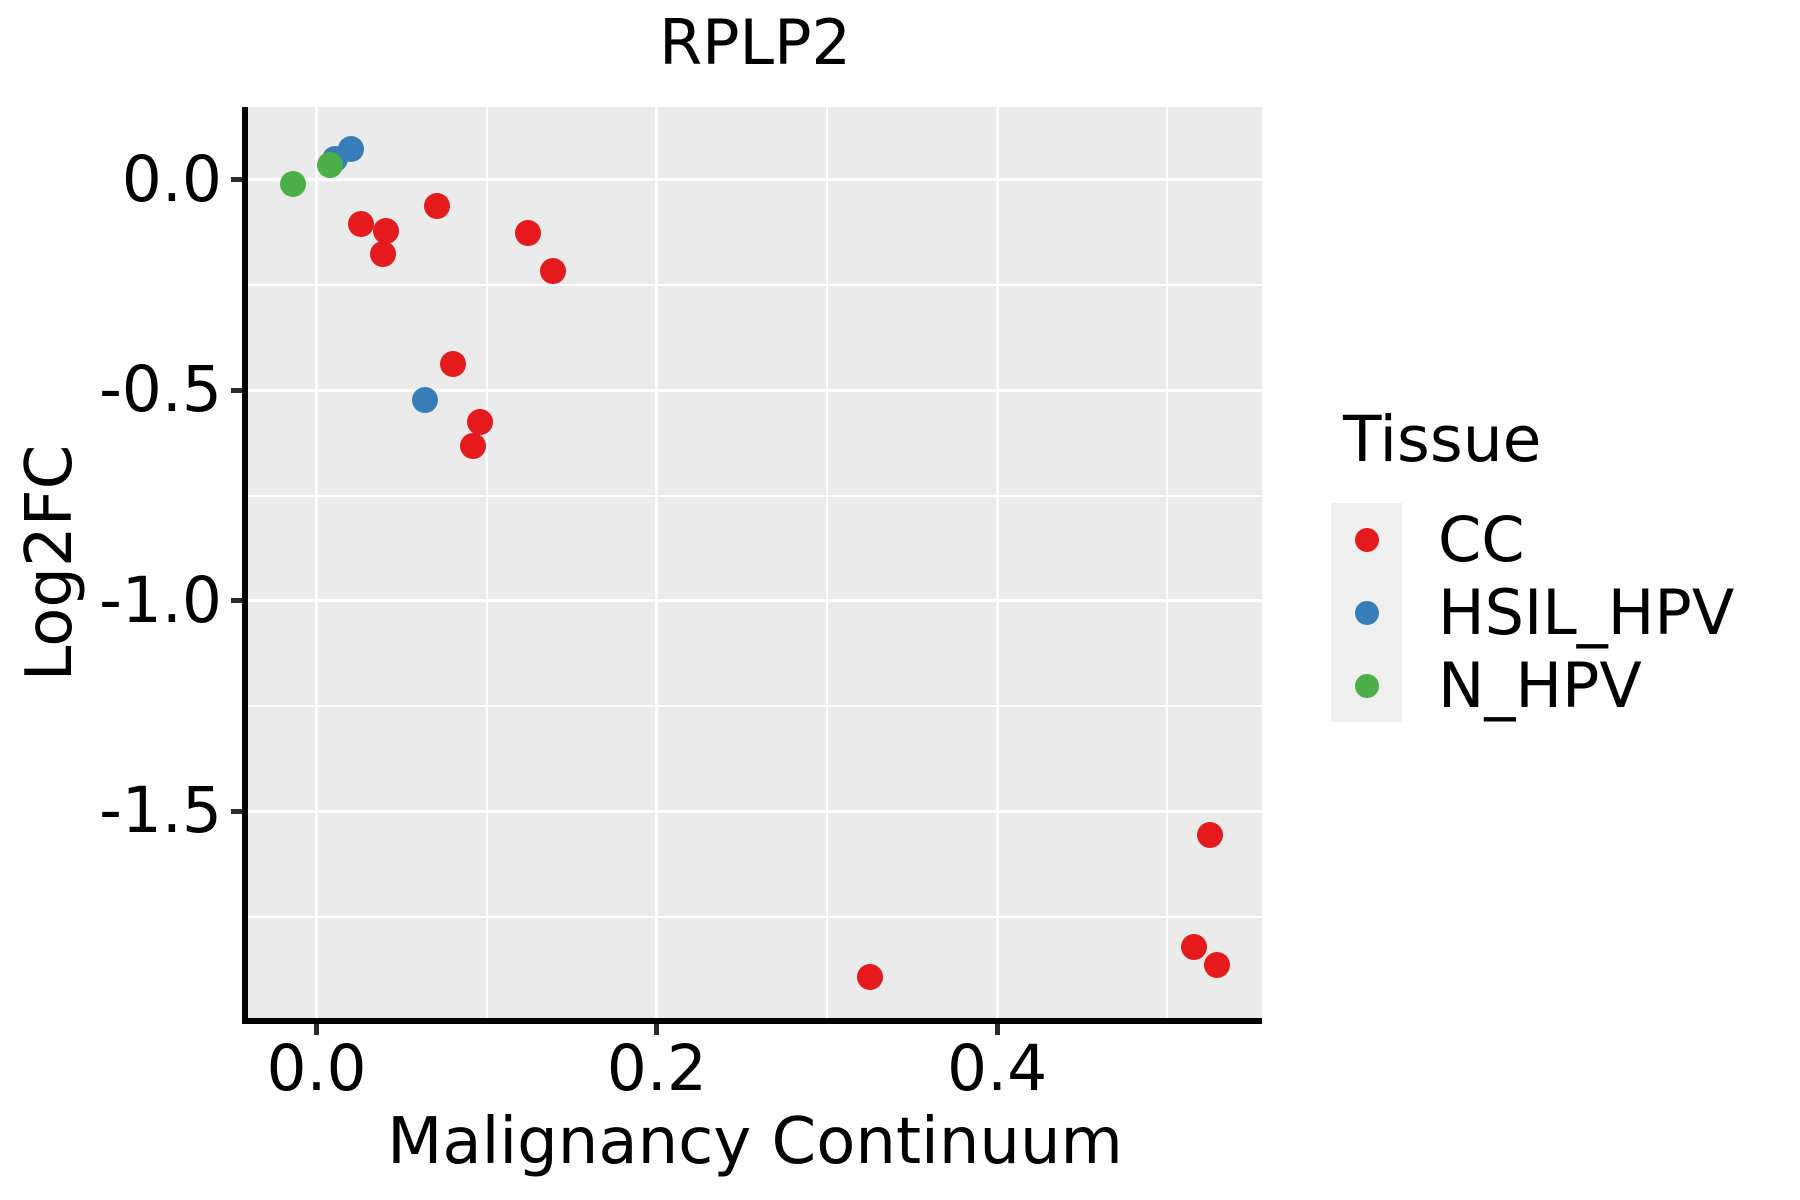 The image size is (1800, 1200). What do you see at coordinates (160, 390) in the screenshot?
I see `y-tick-label: -0.5` at bounding box center [160, 390].